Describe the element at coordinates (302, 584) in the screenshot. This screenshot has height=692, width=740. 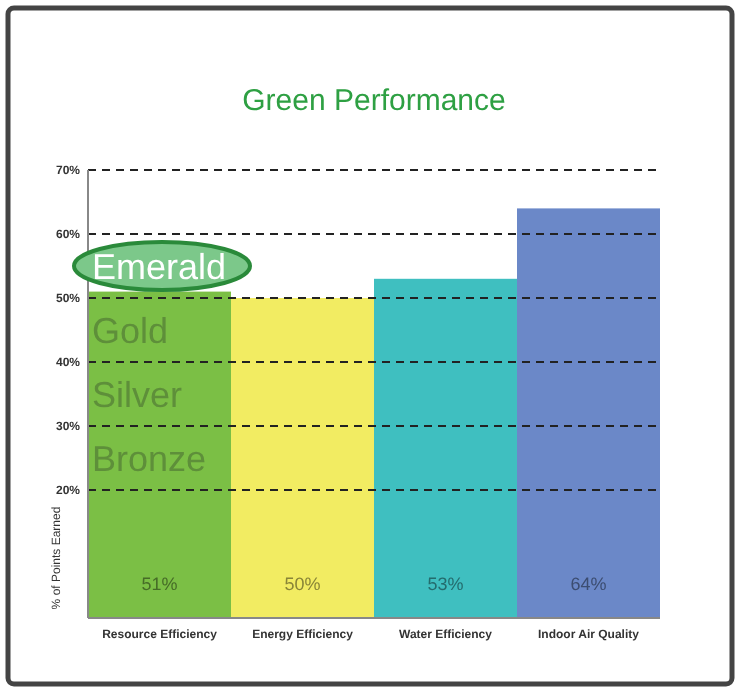
I see `data-label: 50%` at that location.